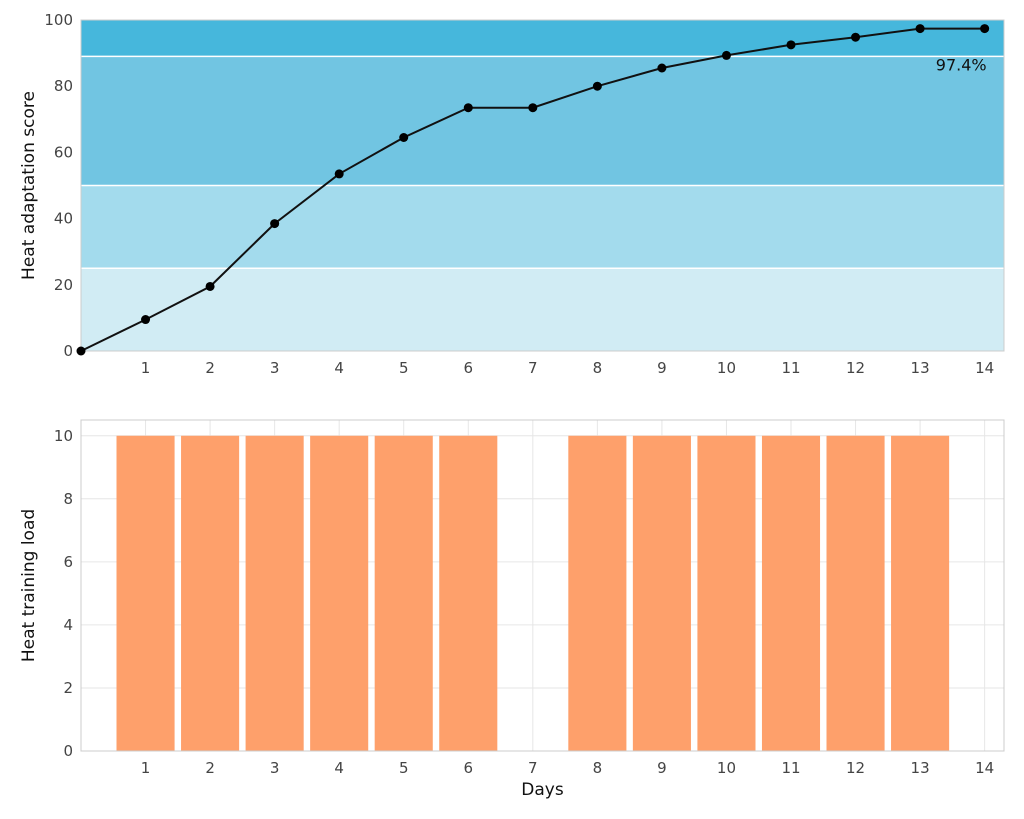 The image size is (1024, 819). I want to click on load-x-tick-label: 1, so click(146, 768).